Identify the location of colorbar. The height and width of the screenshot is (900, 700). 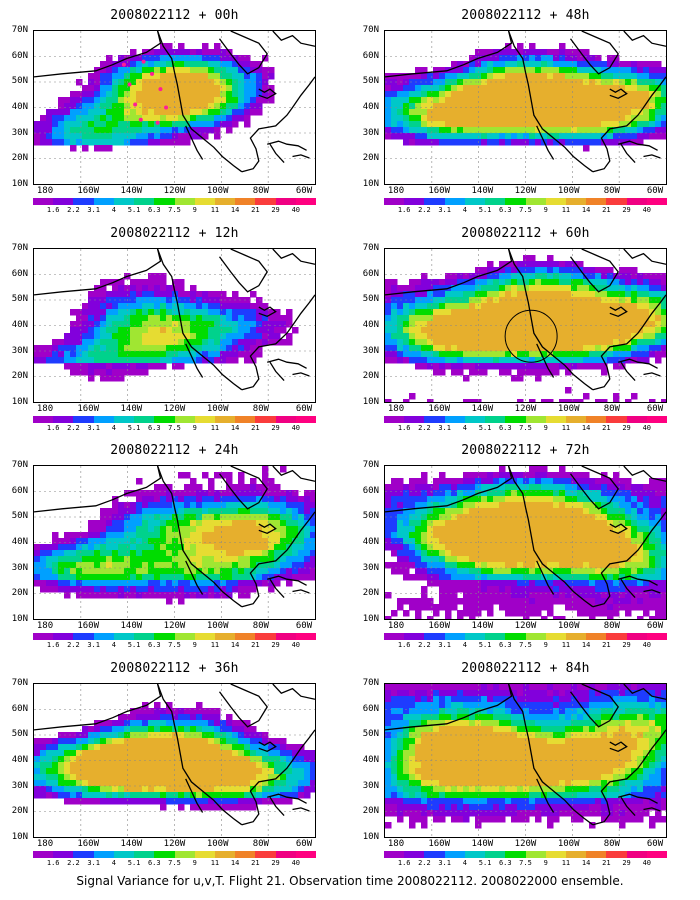
(526, 201).